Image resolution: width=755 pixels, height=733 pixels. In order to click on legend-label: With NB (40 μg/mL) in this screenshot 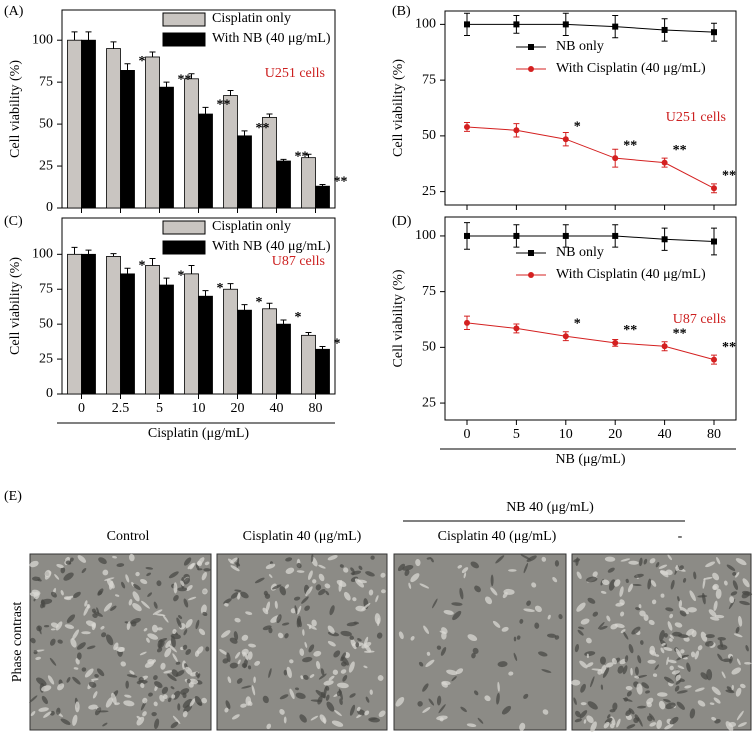, I will do `click(271, 246)`.